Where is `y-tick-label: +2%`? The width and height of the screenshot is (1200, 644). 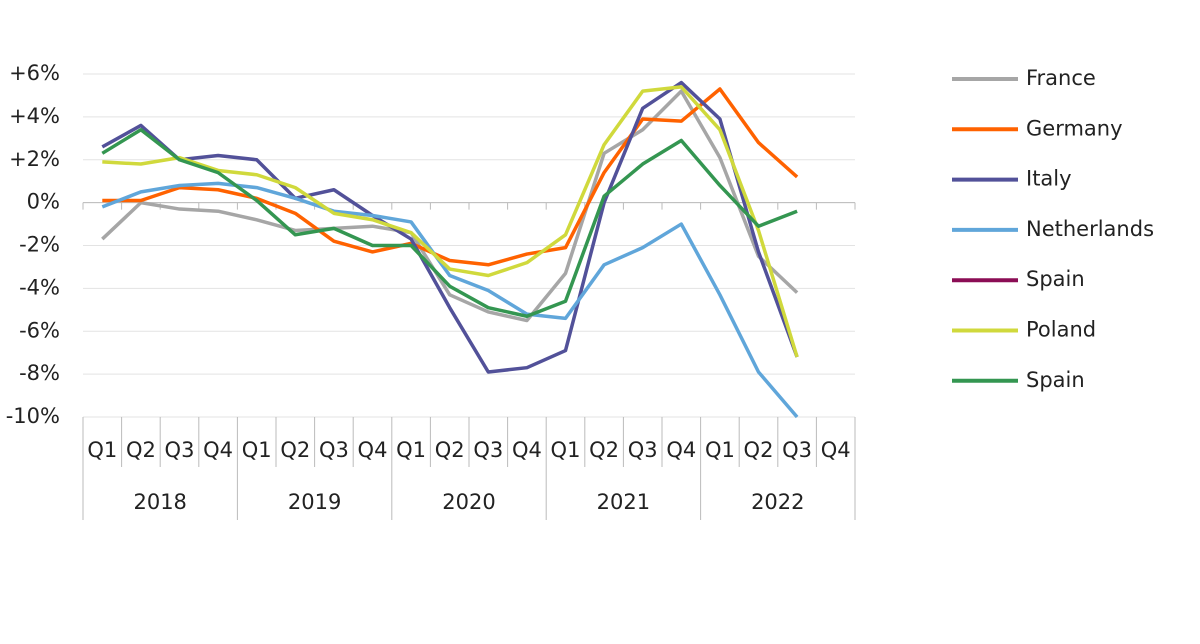
y-tick-label: +2% is located at coordinates (34, 159).